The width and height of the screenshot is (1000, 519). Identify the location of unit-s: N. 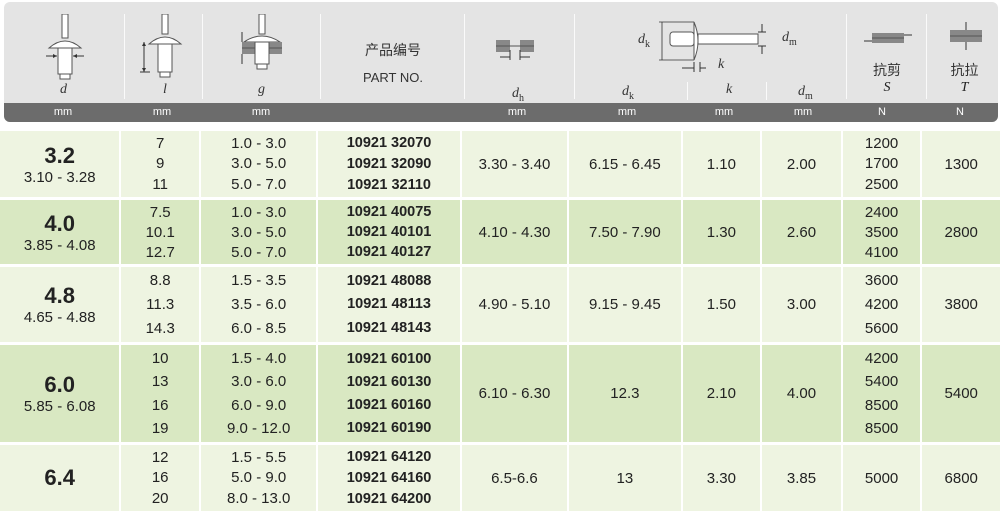
(882, 112).